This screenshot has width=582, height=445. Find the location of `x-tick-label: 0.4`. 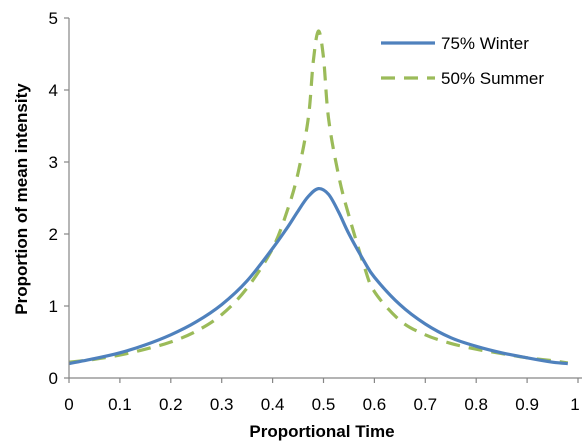

x-tick-label: 0.4 is located at coordinates (273, 404).